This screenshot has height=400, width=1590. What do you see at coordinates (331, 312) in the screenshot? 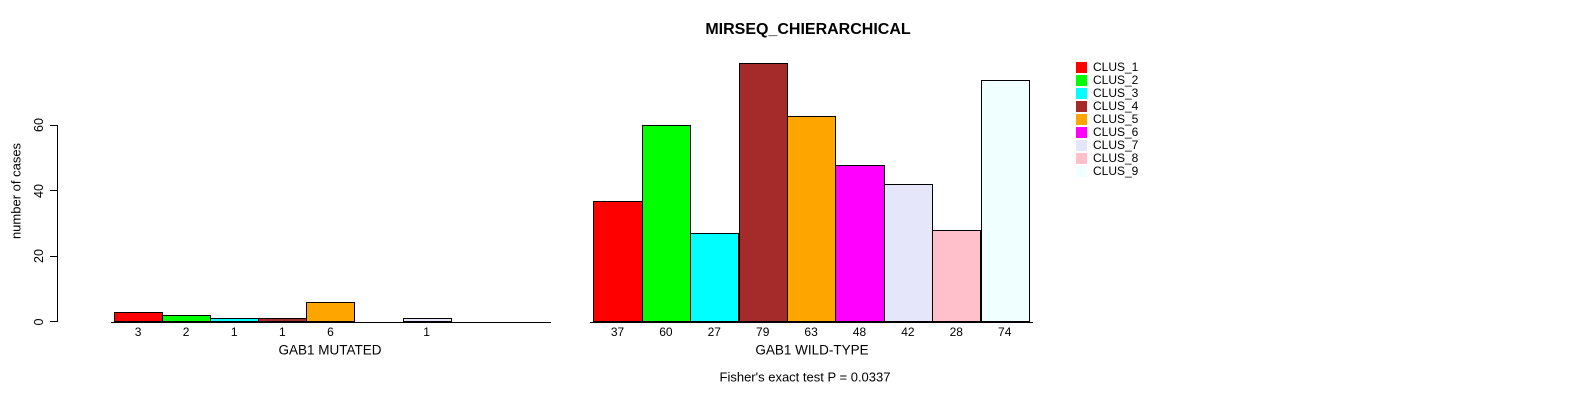
I see `bar-clus_5-mutated` at bounding box center [331, 312].